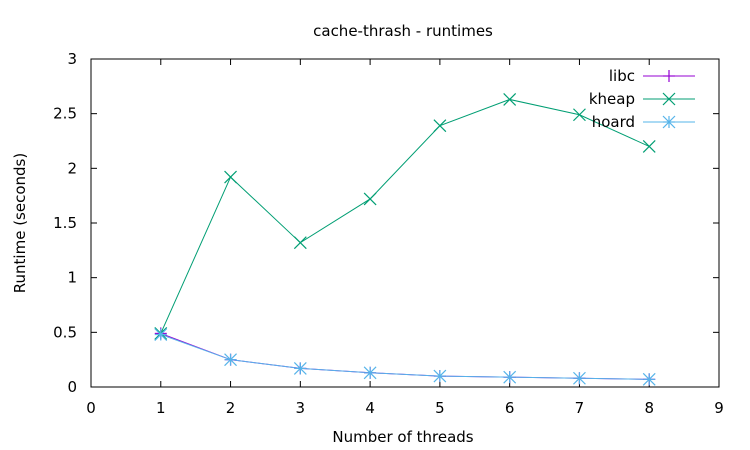  What do you see at coordinates (301, 408) in the screenshot?
I see `x-tick-label: 3` at bounding box center [301, 408].